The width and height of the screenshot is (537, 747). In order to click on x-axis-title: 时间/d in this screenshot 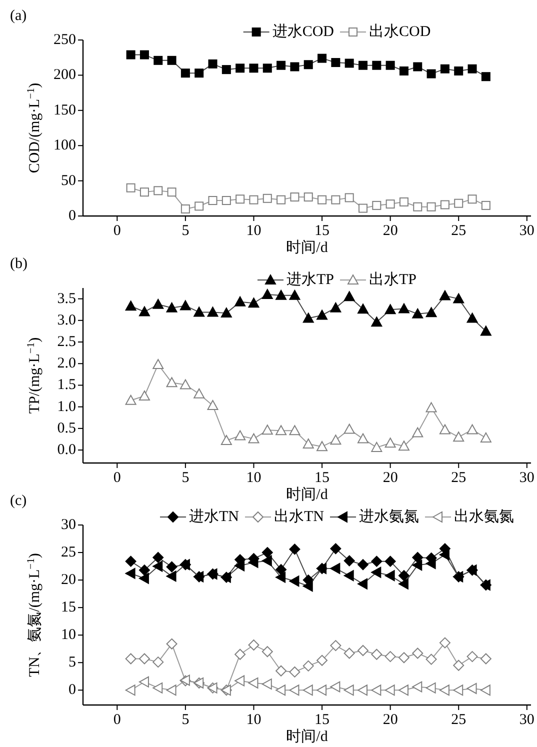, I will do `click(307, 736)`.